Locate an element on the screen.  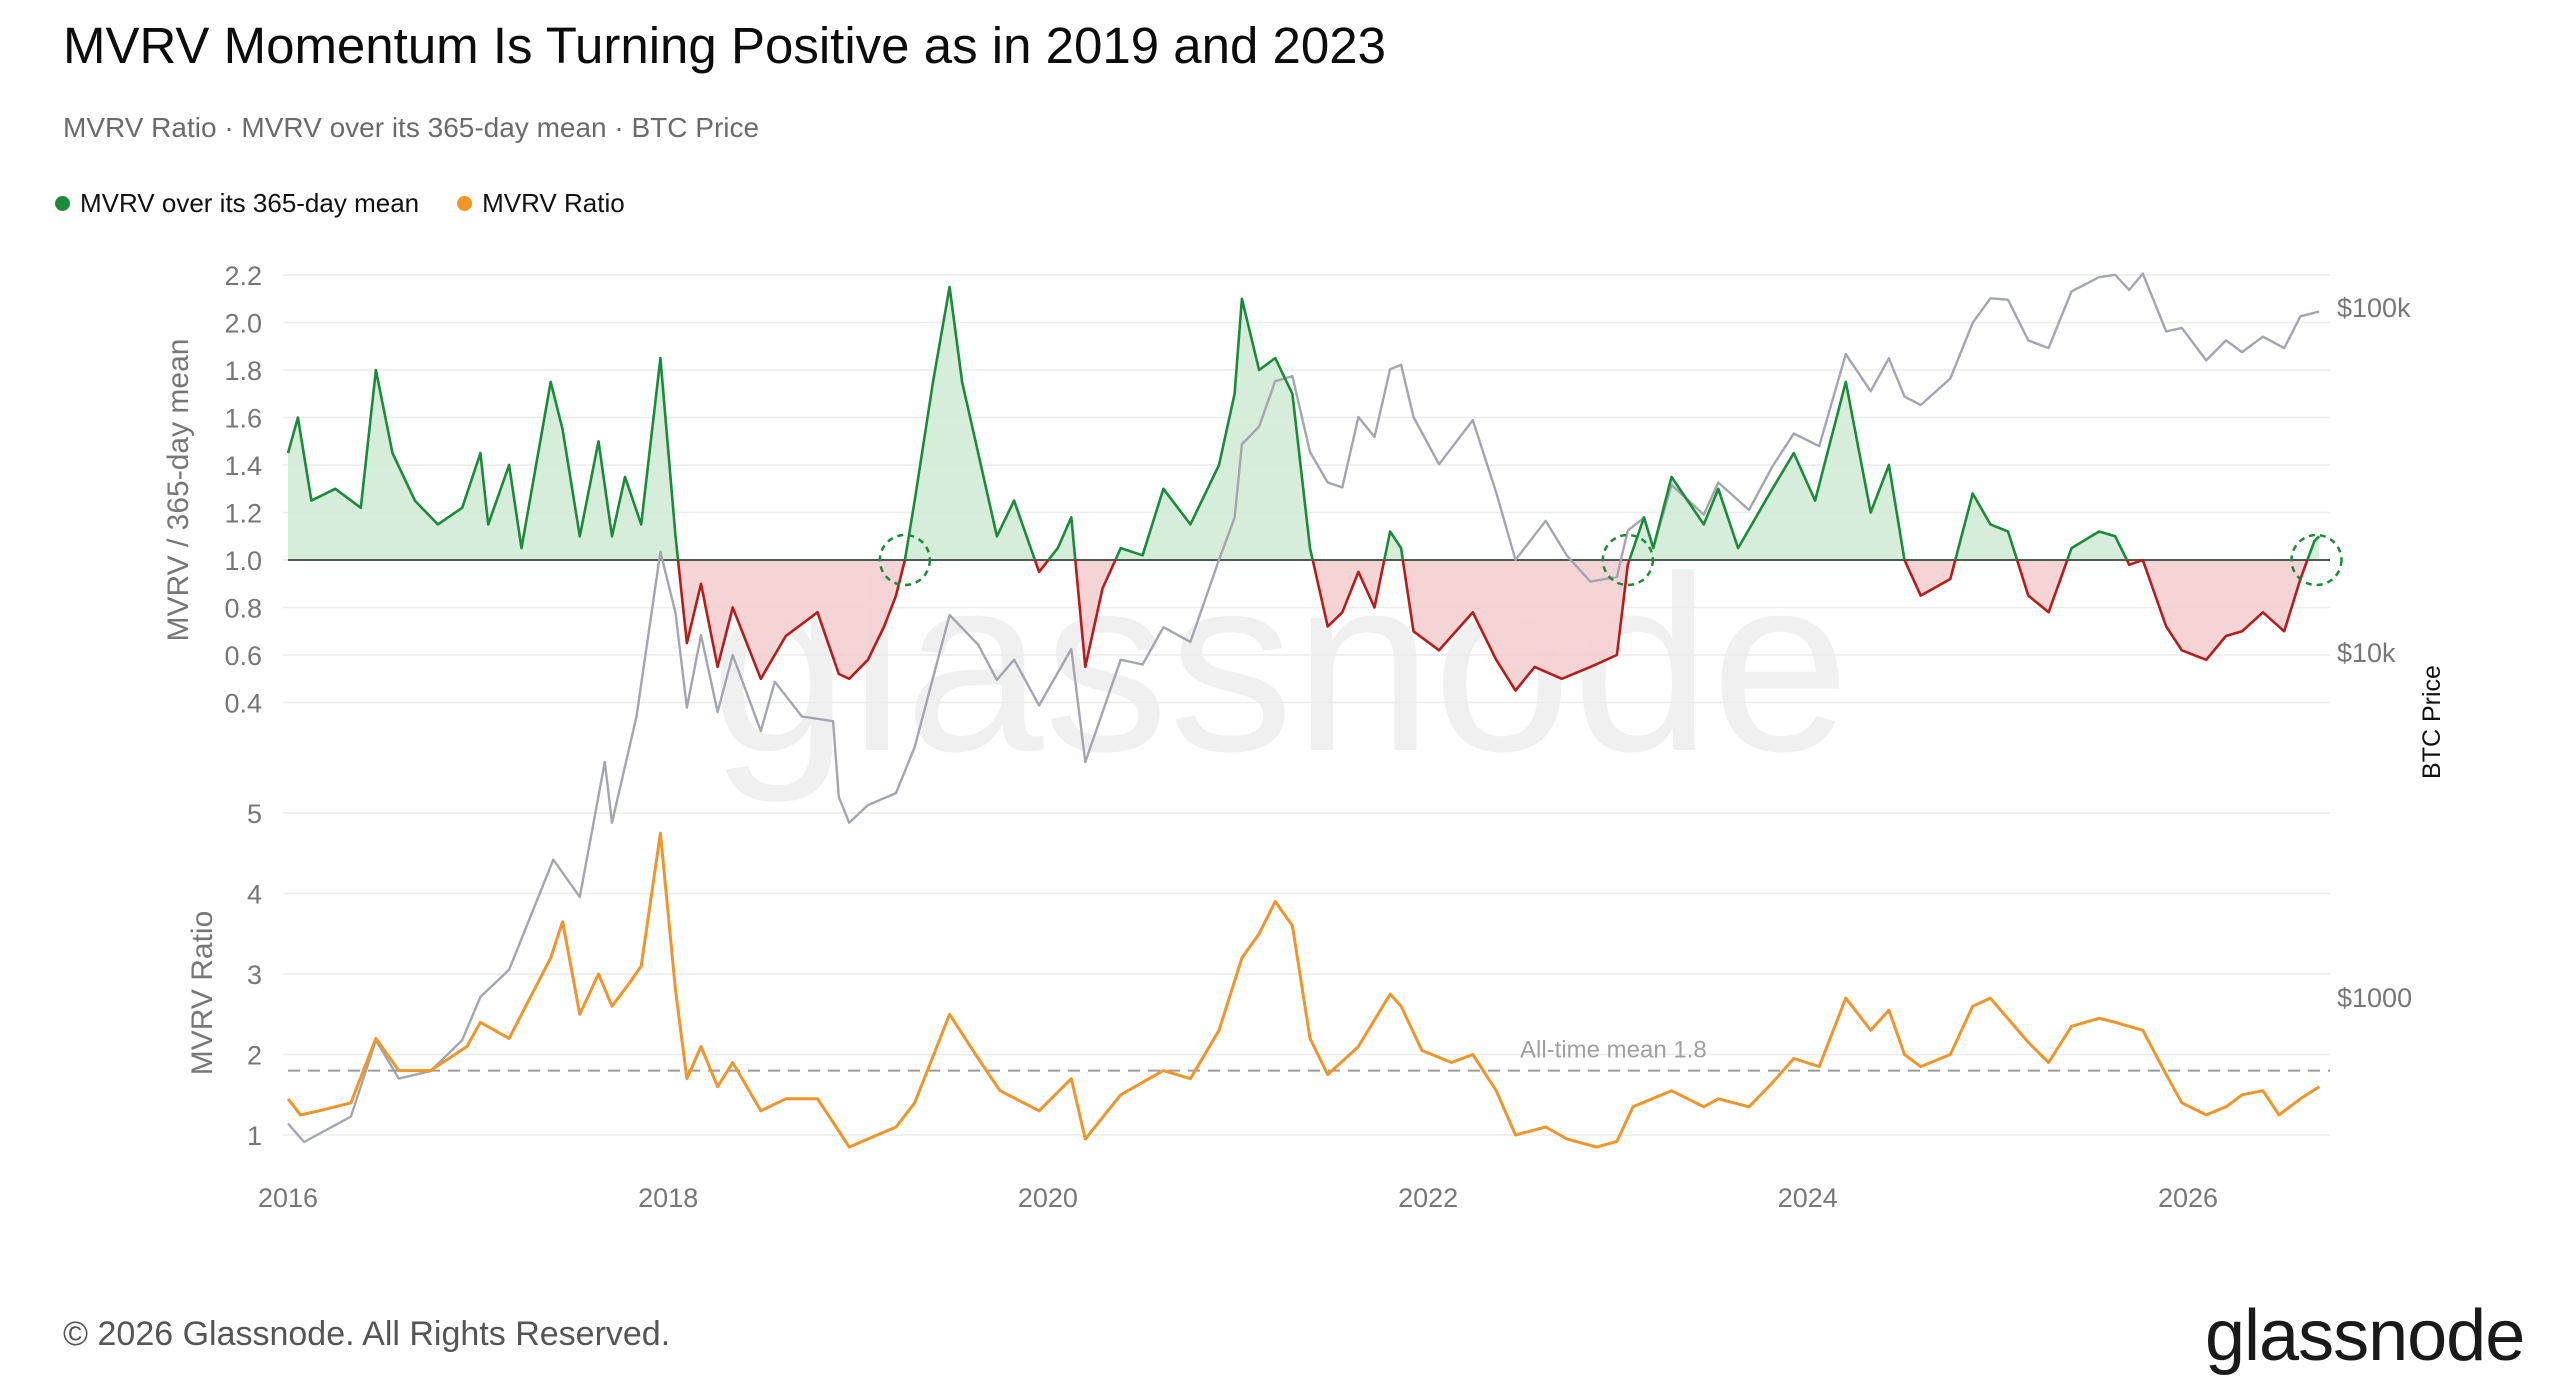
legend-label: MVRV over its 365-day mean is located at coordinates (250, 203).